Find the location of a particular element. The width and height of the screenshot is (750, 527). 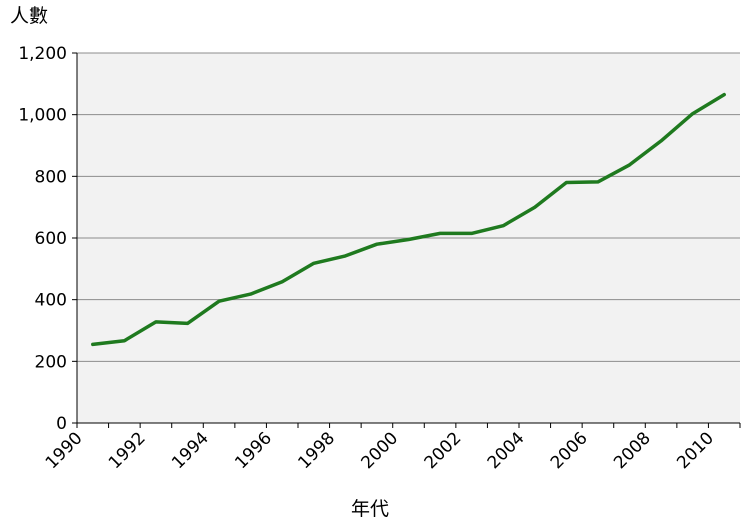

x-tick-label: 2000 is located at coordinates (380, 450).